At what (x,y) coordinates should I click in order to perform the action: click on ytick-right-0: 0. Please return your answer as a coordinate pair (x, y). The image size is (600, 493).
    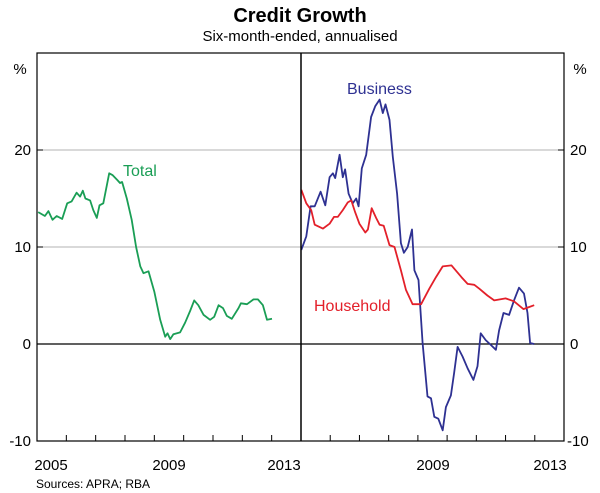
    Looking at the image, I should click on (574, 344).